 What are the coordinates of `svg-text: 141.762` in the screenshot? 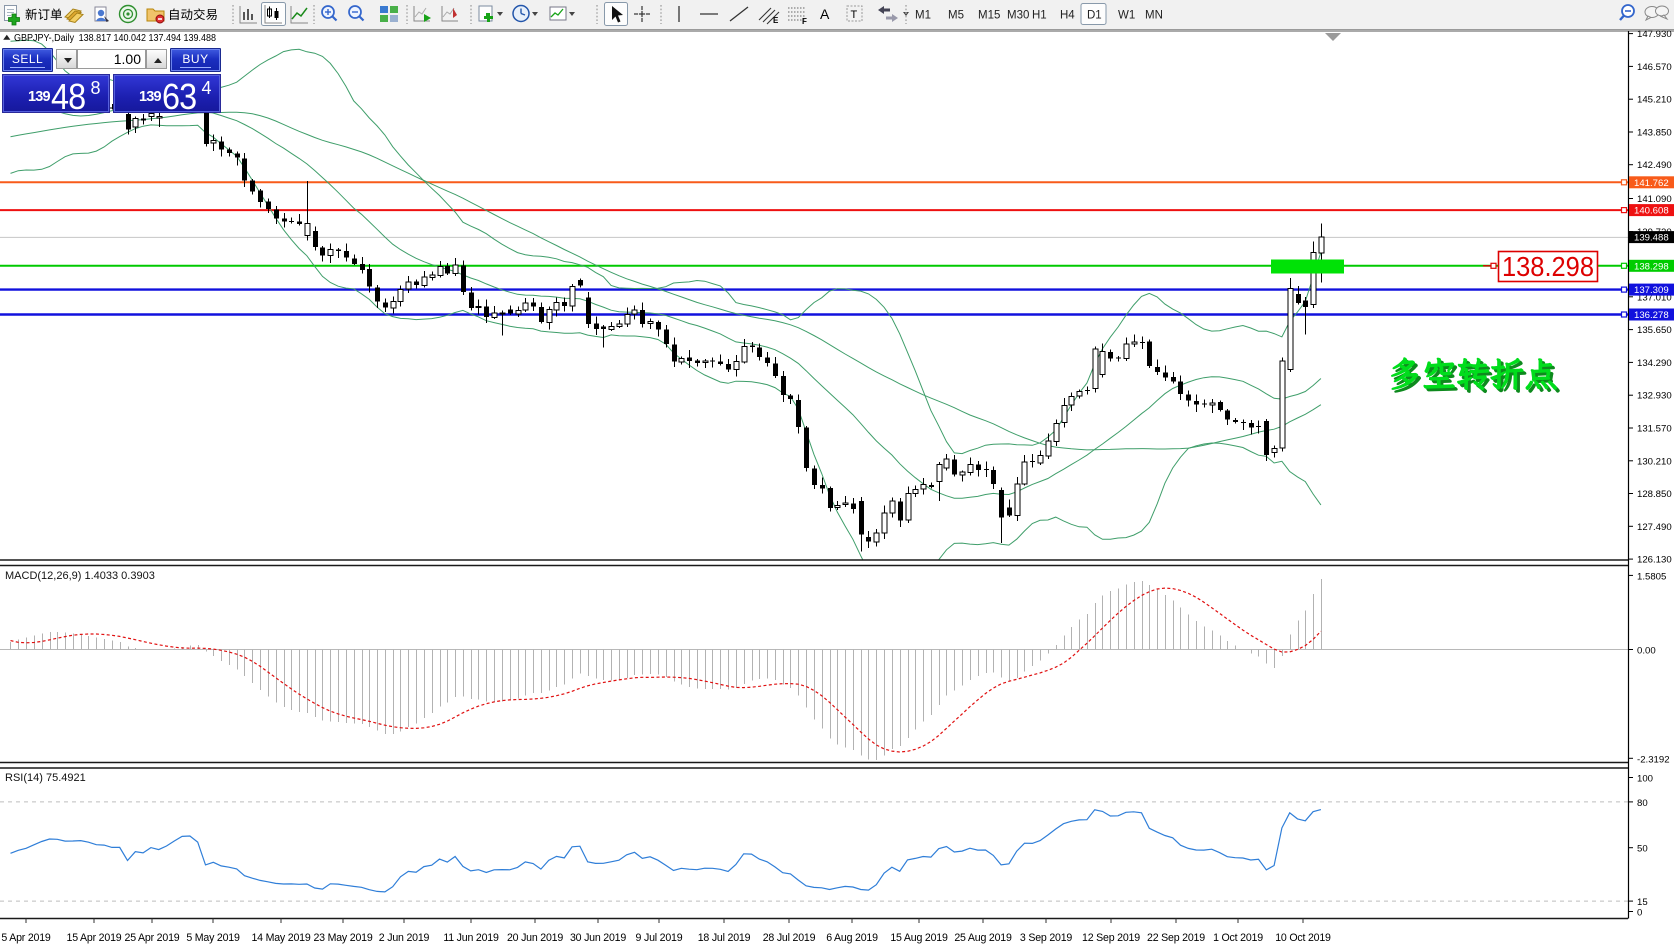 It's located at (1651, 183).